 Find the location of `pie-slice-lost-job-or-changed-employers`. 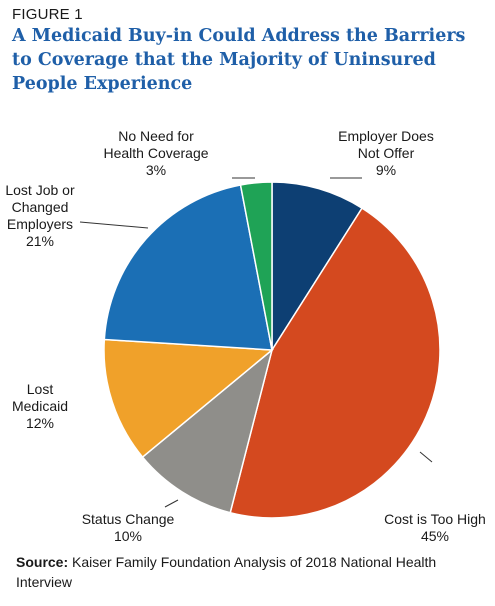

pie-slice-lost-job-or-changed-employers is located at coordinates (188, 267).